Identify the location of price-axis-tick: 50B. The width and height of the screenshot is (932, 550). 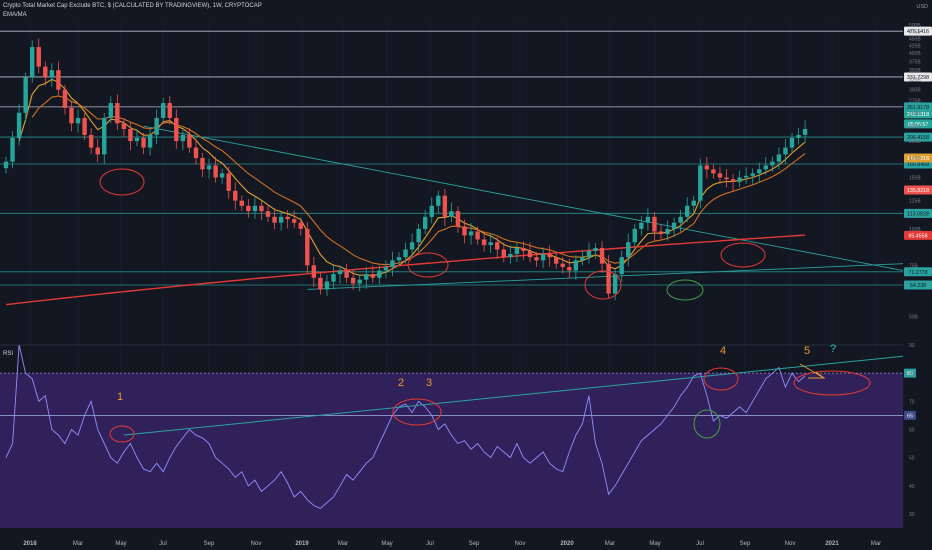
(914, 318).